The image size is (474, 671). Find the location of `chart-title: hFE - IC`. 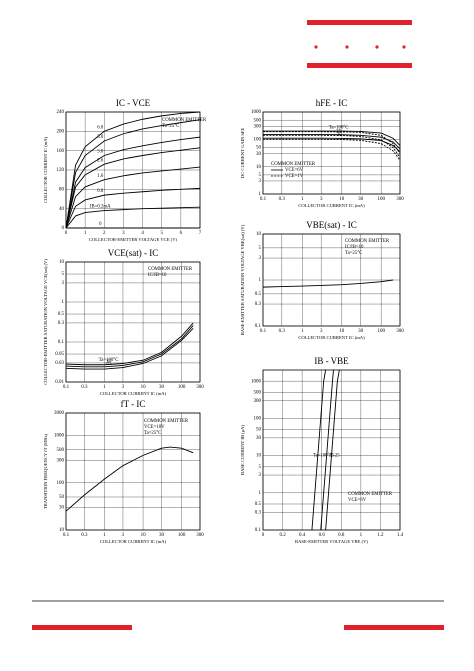

chart-title: hFE - IC is located at coordinates (332, 103).